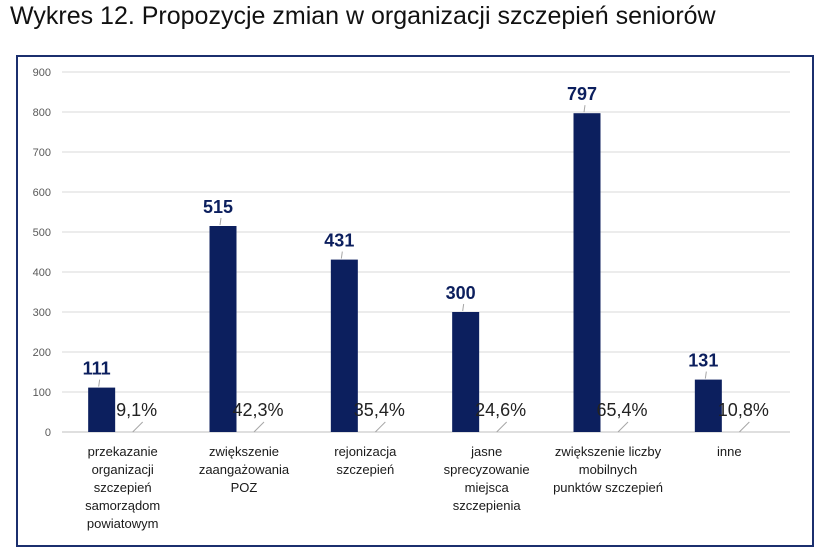 This screenshot has height=557, width=830. Describe the element at coordinates (123, 469) in the screenshot. I see `category-label-line: organizacji` at that location.